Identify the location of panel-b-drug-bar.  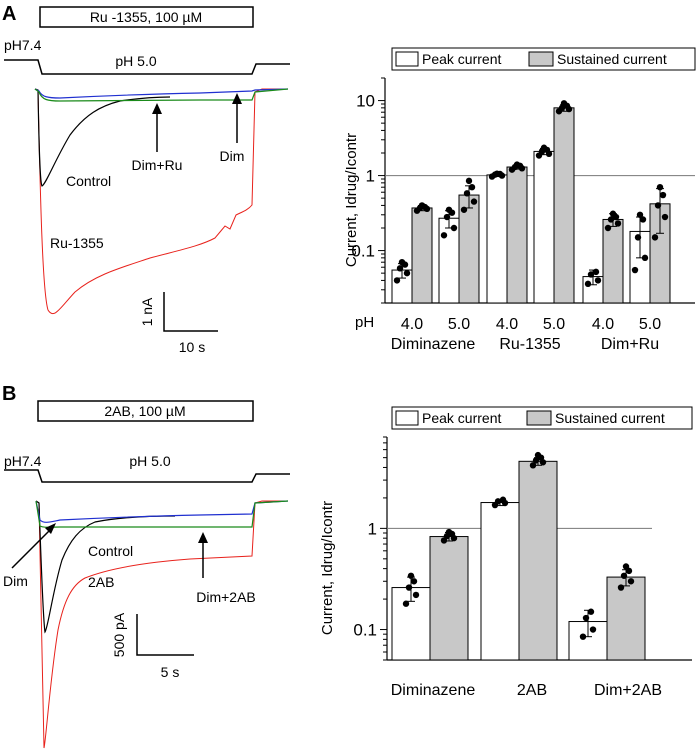
(145, 411).